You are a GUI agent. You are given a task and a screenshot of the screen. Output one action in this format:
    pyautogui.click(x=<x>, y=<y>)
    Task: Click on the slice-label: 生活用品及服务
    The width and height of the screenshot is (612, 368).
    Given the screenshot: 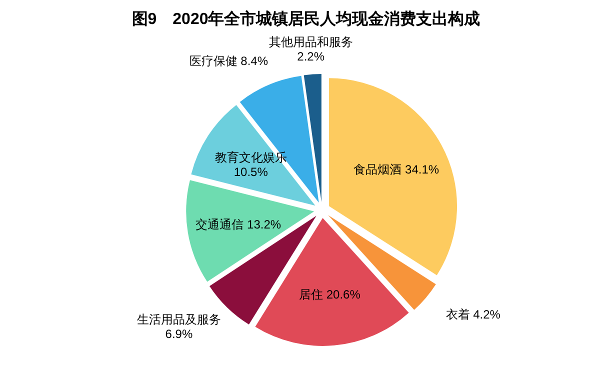 What is the action you would take?
    pyautogui.click(x=178, y=319)
    